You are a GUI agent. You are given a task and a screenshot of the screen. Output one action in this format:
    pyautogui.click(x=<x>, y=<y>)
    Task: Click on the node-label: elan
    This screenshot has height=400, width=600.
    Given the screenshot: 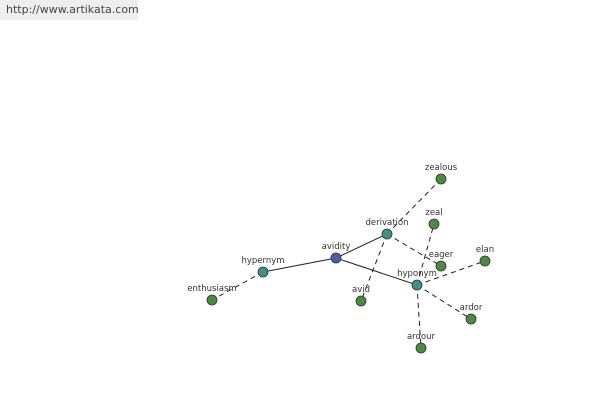 What is the action you would take?
    pyautogui.click(x=485, y=250)
    